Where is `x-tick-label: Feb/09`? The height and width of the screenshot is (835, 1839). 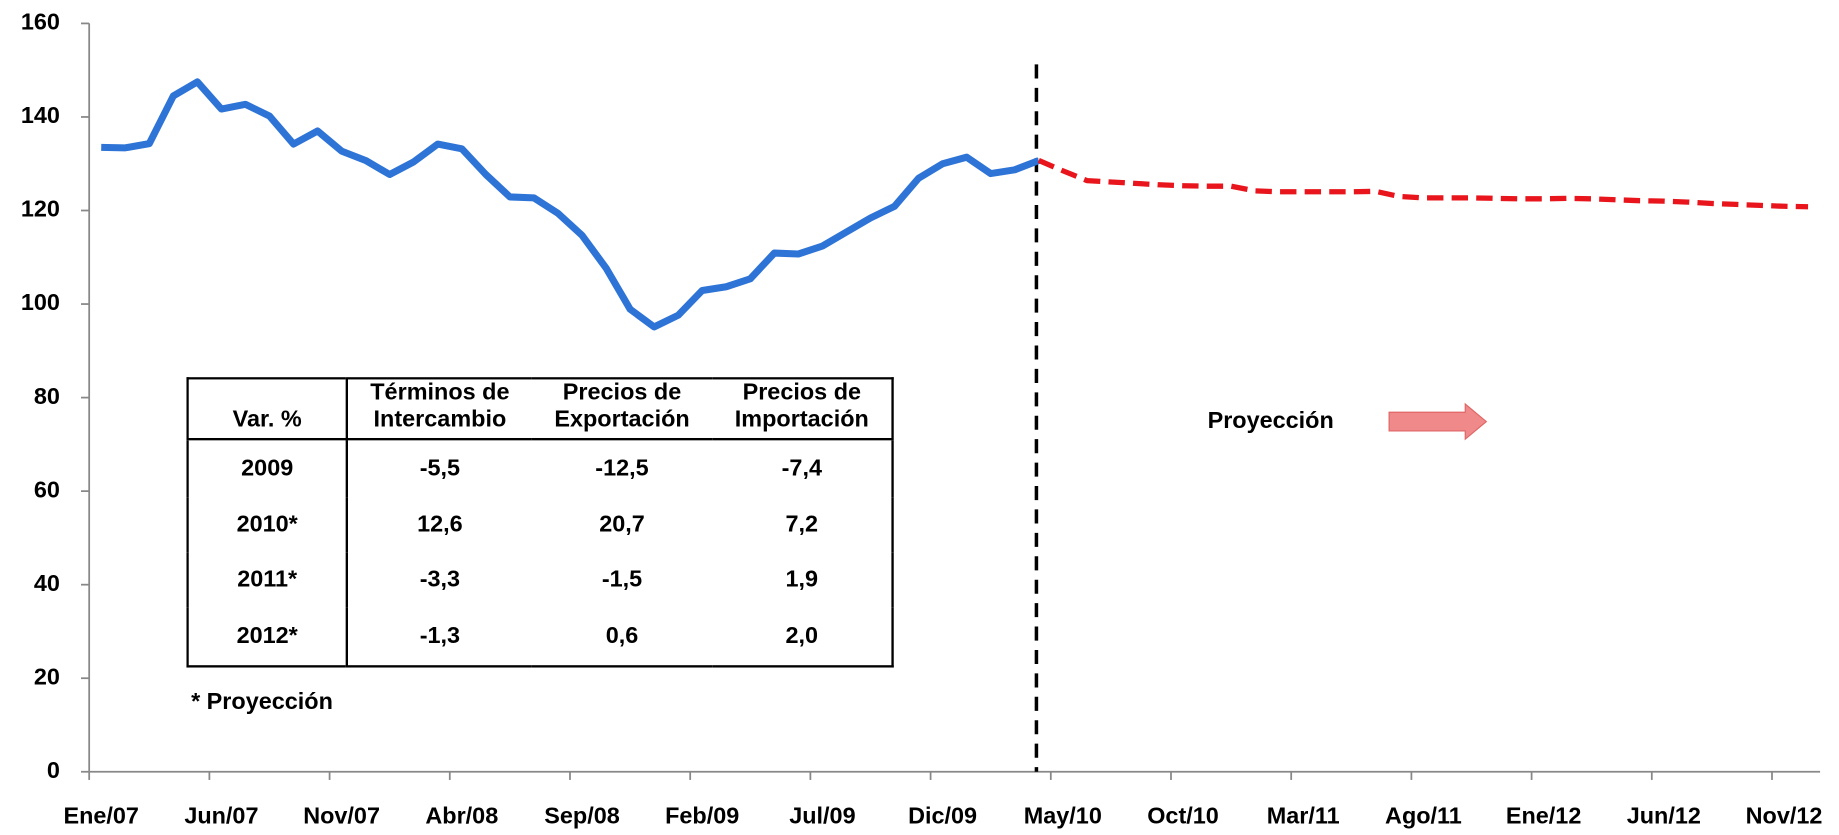
x-tick-label: Feb/09 is located at coordinates (702, 816).